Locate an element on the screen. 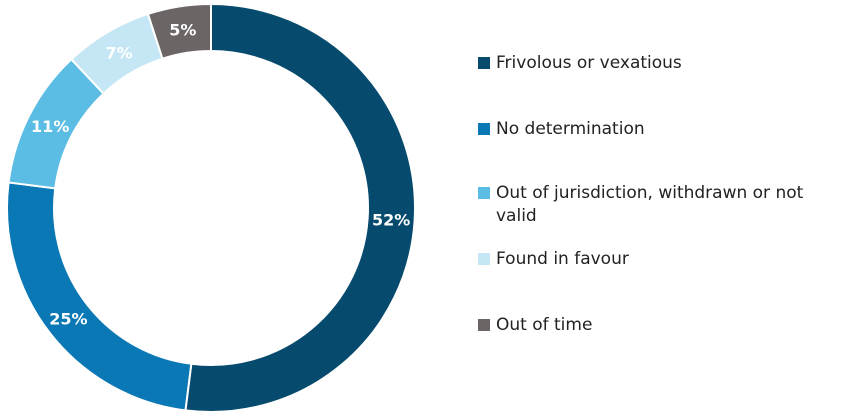 Image resolution: width=854 pixels, height=416 pixels. legend-label: Frivolous or vexatious is located at coordinates (589, 63).